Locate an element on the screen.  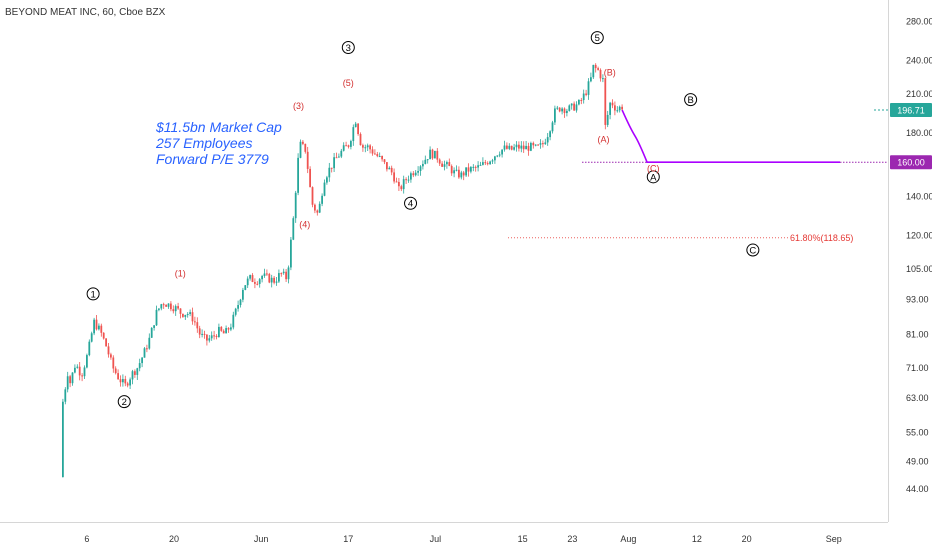
wave-label: A is located at coordinates (653, 177).